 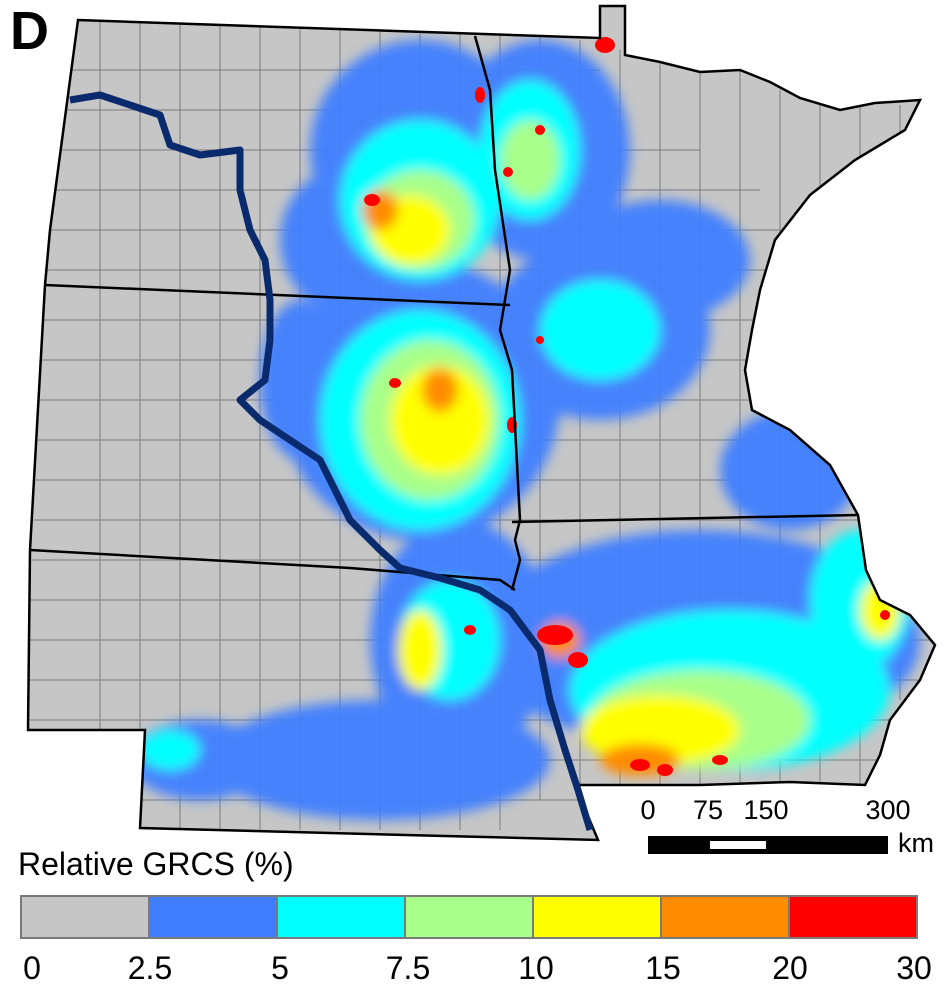 I want to click on legend-title: Relative GRCS (%), so click(x=156, y=864).